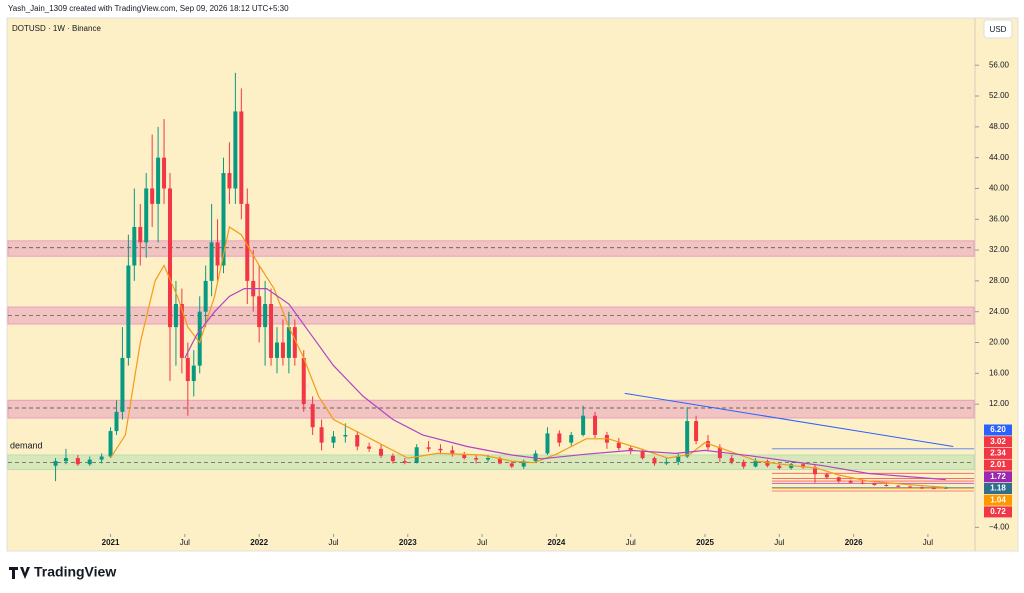 The height and width of the screenshot is (593, 1024). What do you see at coordinates (408, 542) in the screenshot?
I see `x-tick-label: 2023` at bounding box center [408, 542].